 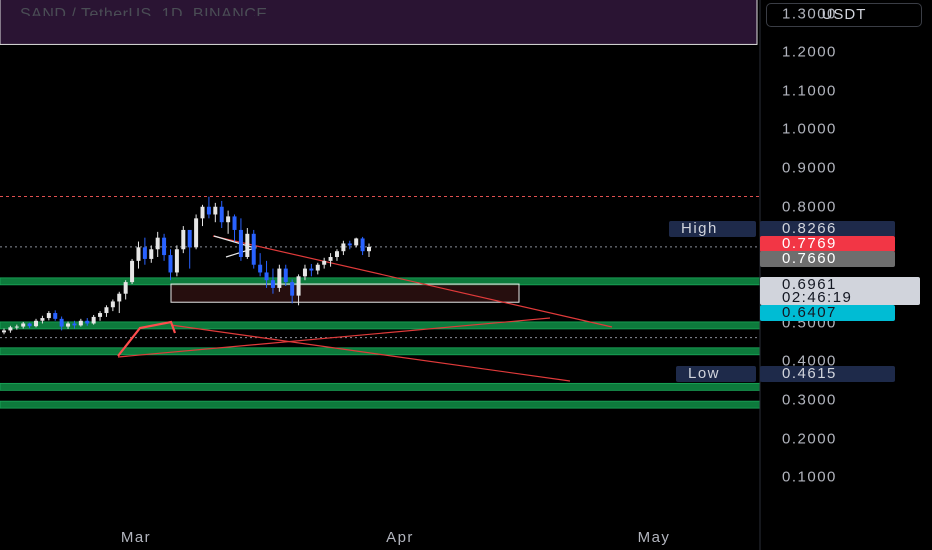 I want to click on red-price-tag: 0.7769, so click(x=827, y=244).